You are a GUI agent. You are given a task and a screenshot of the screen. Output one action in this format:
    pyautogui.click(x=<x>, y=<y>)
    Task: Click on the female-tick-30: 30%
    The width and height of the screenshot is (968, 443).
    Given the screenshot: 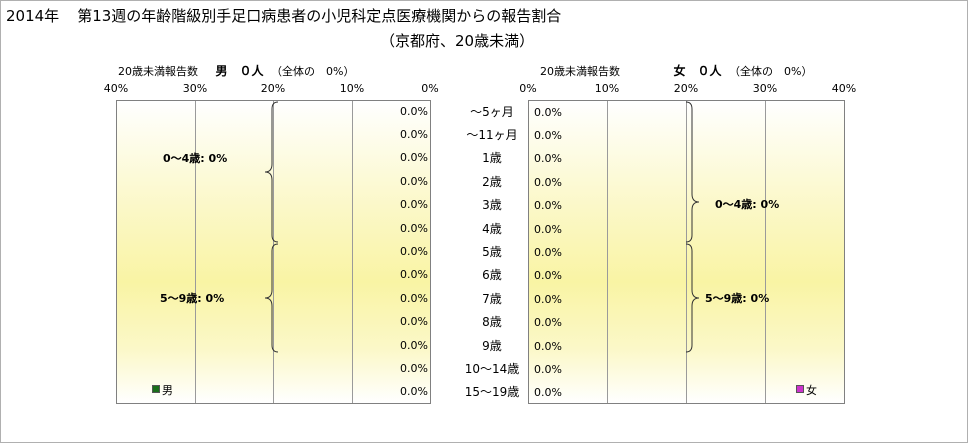 What is the action you would take?
    pyautogui.click(x=765, y=88)
    